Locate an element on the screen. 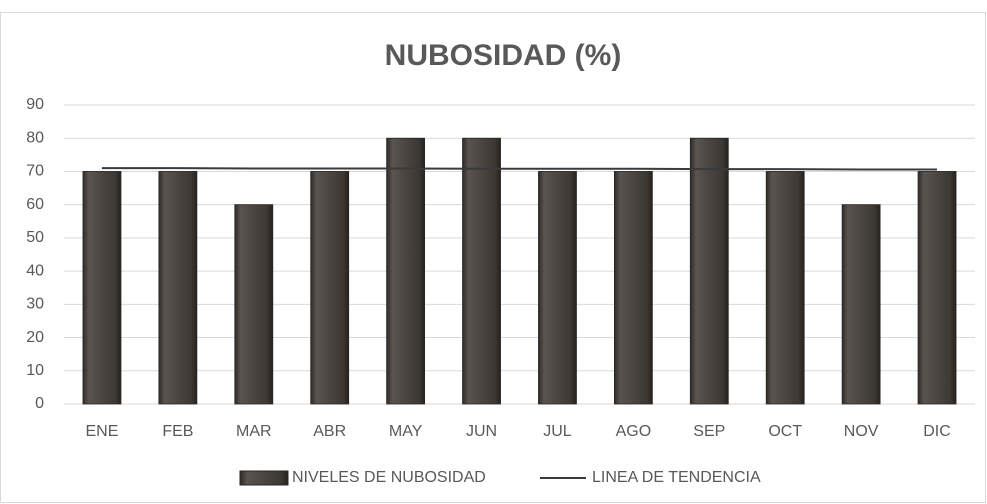  y-tick-label: 0 is located at coordinates (39, 403).